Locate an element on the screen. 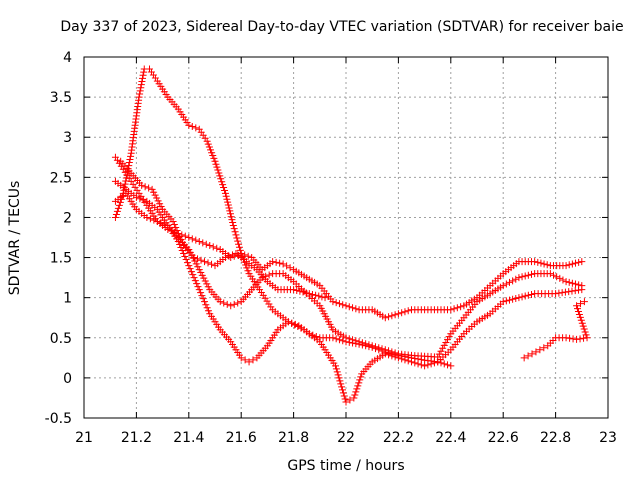  y-axis-label: SDTVAR / TECUs is located at coordinates (15, 238).